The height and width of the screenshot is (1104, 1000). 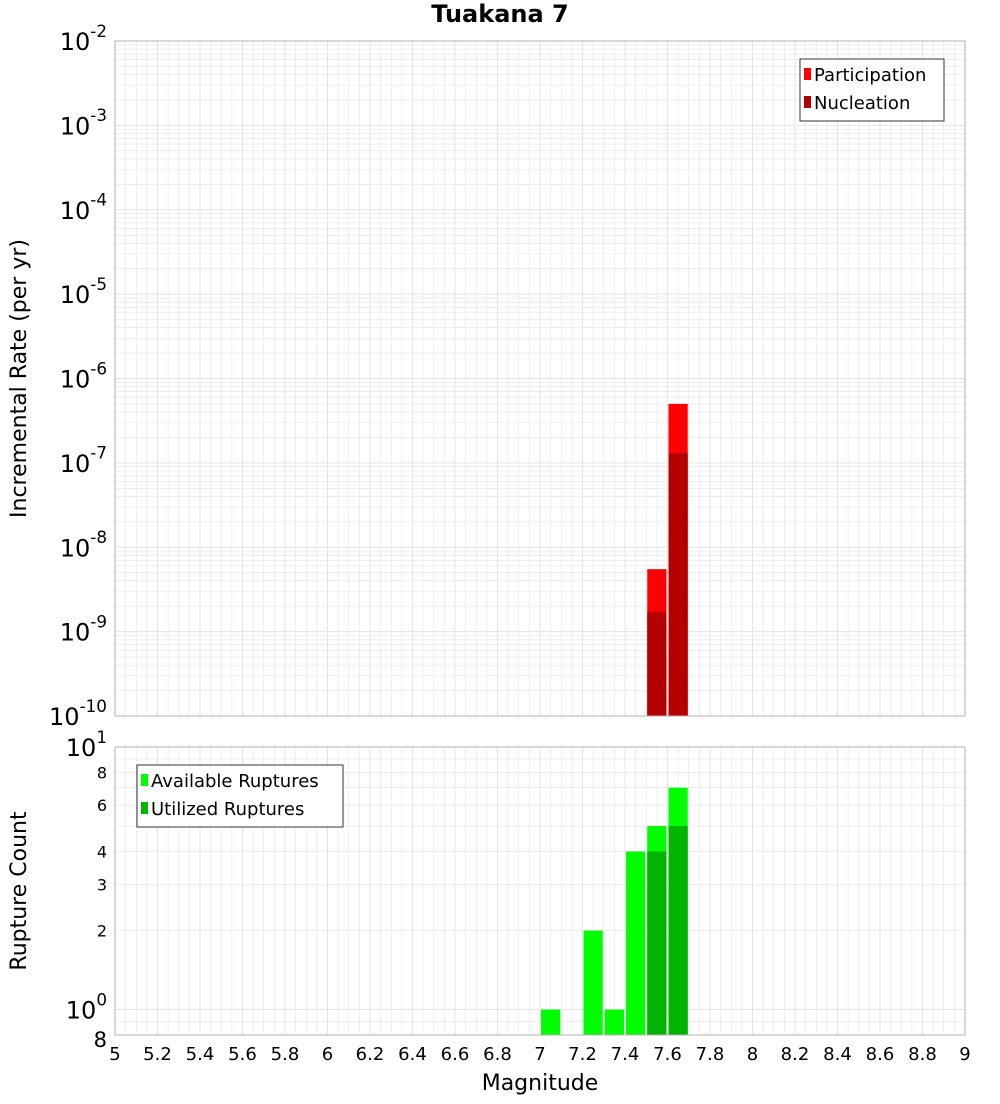 I want to click on x-tick-label: 8, so click(x=752, y=1054).